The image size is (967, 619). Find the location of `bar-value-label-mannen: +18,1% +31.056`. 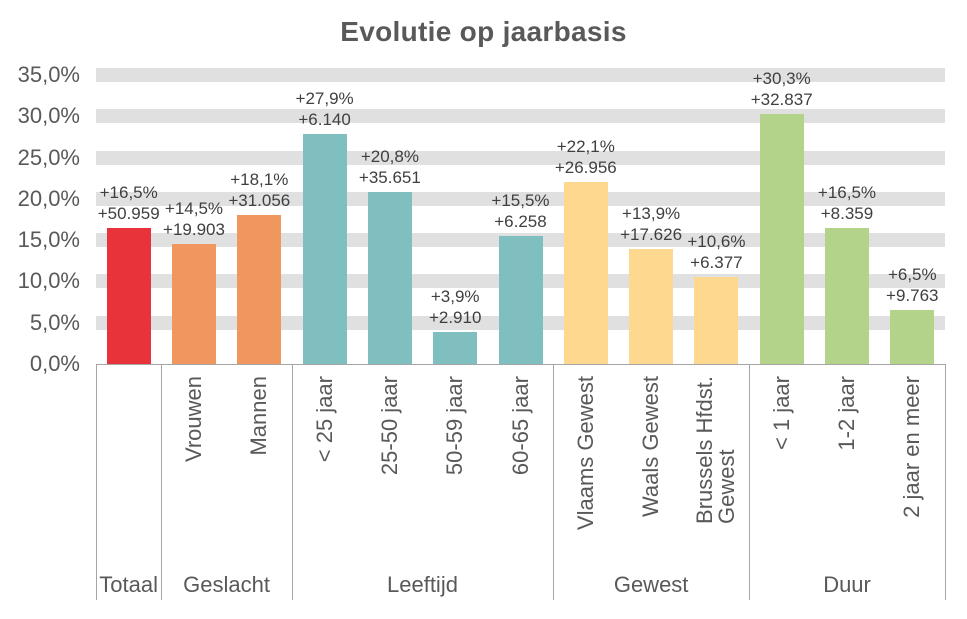

bar-value-label-mannen: +18,1% +31.056 is located at coordinates (259, 189).